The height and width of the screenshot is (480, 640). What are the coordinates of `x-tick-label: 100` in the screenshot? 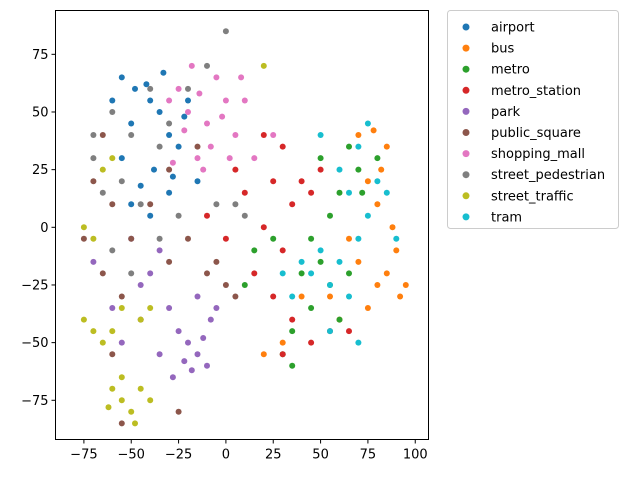 It's located at (415, 455).